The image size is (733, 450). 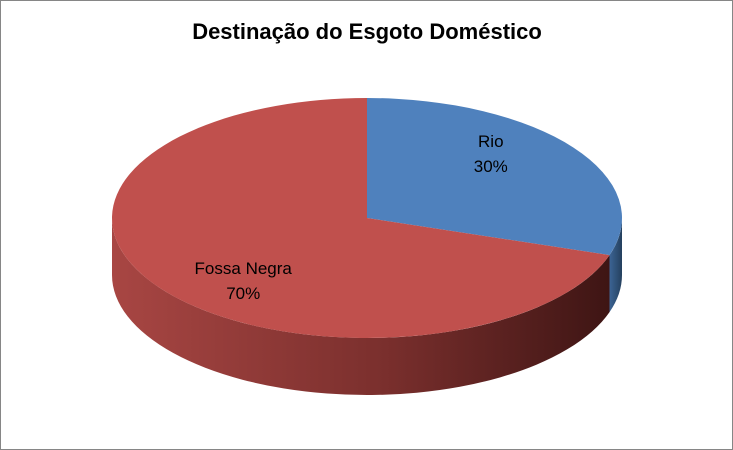 I want to click on slice-side, so click(x=615, y=265).